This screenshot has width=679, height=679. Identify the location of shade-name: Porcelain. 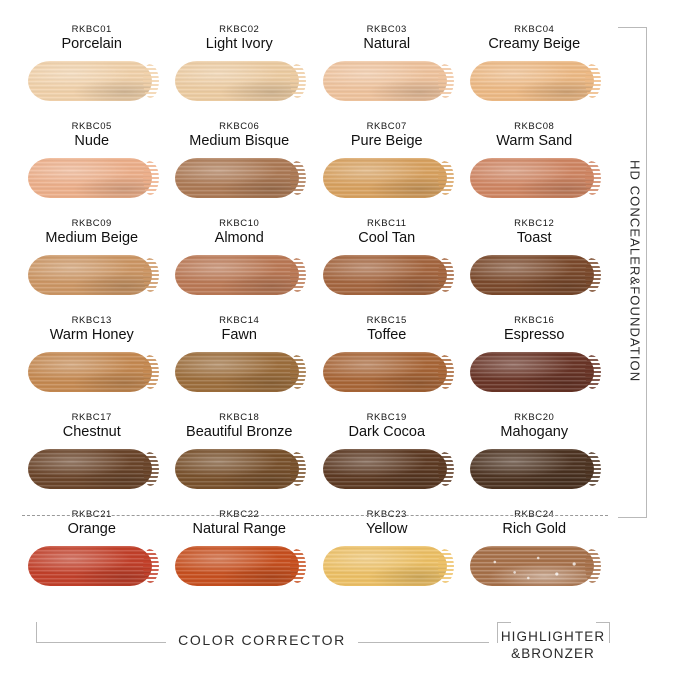
(91, 44).